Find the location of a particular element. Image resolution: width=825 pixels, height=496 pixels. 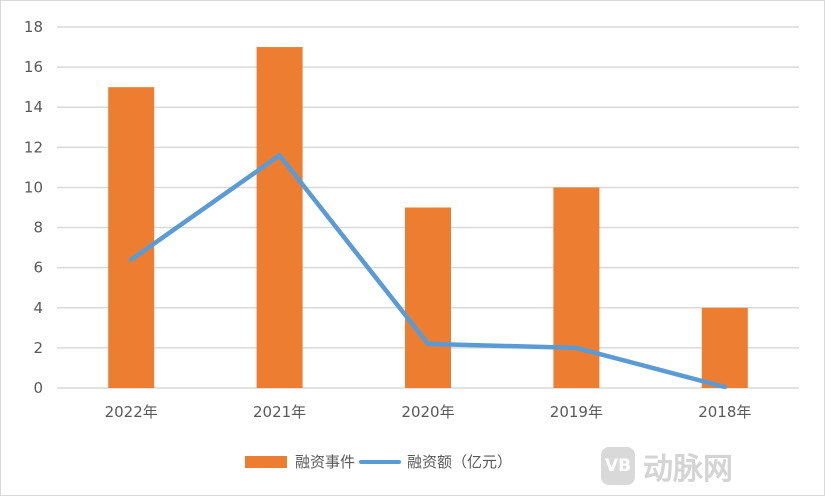

y-tick-label: 6 is located at coordinates (38, 268).